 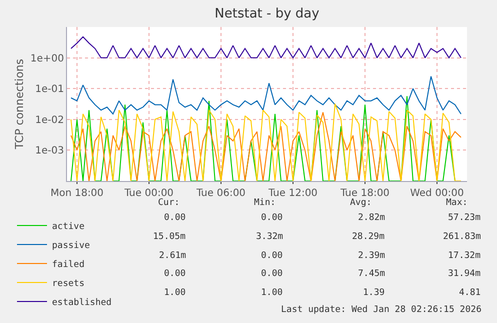 I want to click on text: 2.39m, so click(x=372, y=256).